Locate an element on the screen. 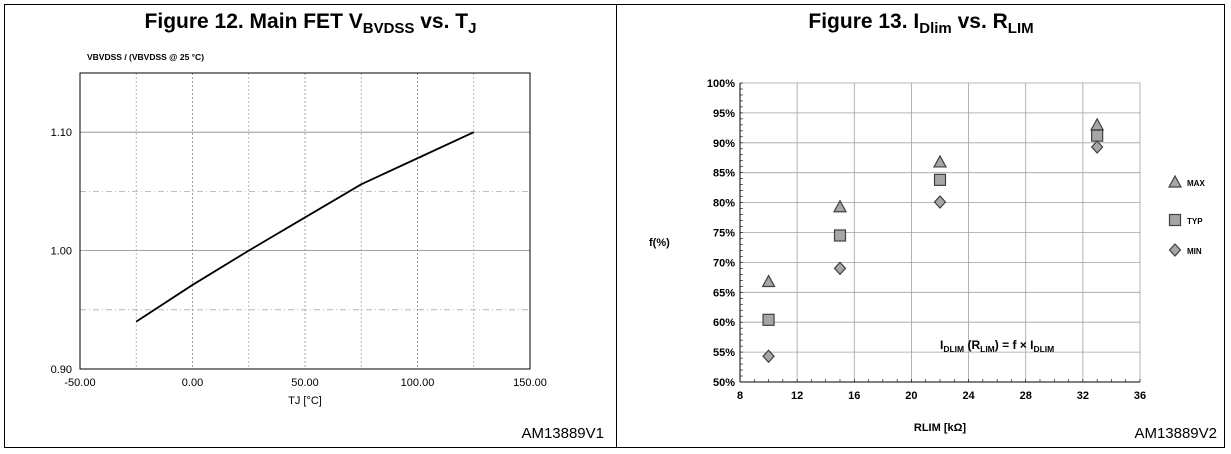 Image resolution: width=1231 pixels, height=454 pixels. x-tick-label: 100.00 is located at coordinates (418, 383).